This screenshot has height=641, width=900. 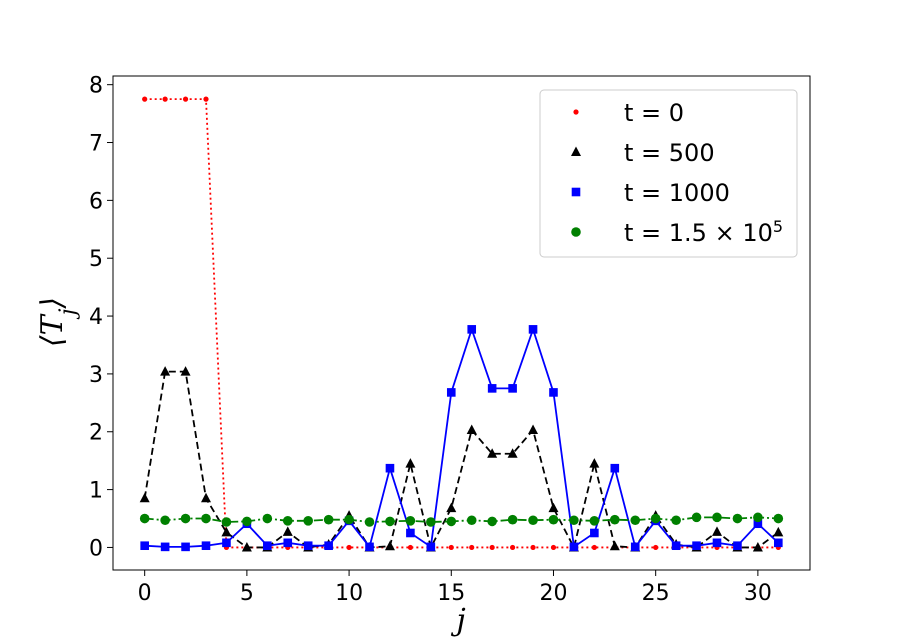 I want to click on x-tick-label: 15, so click(x=451, y=593).